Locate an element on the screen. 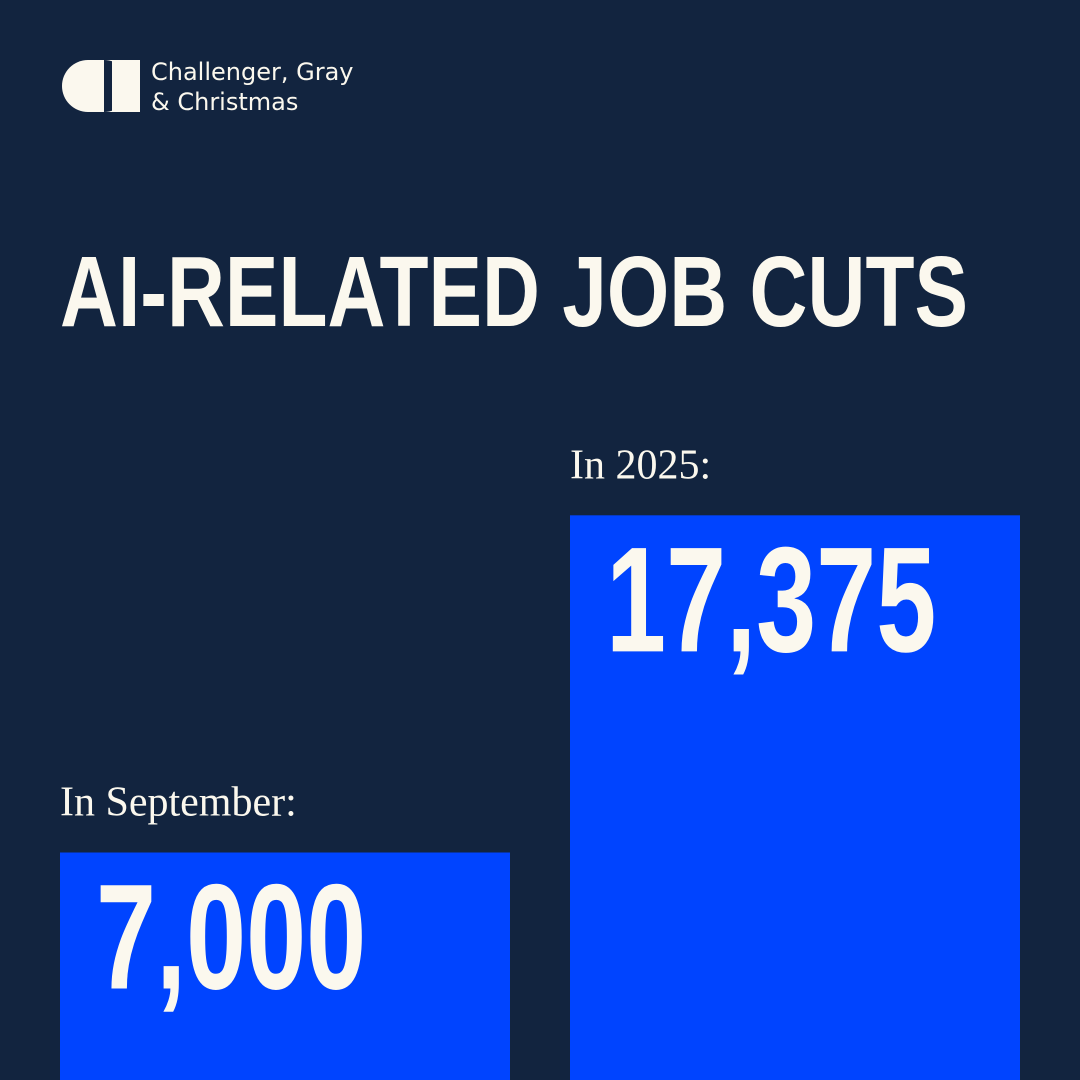  bar is located at coordinates (285, 966).